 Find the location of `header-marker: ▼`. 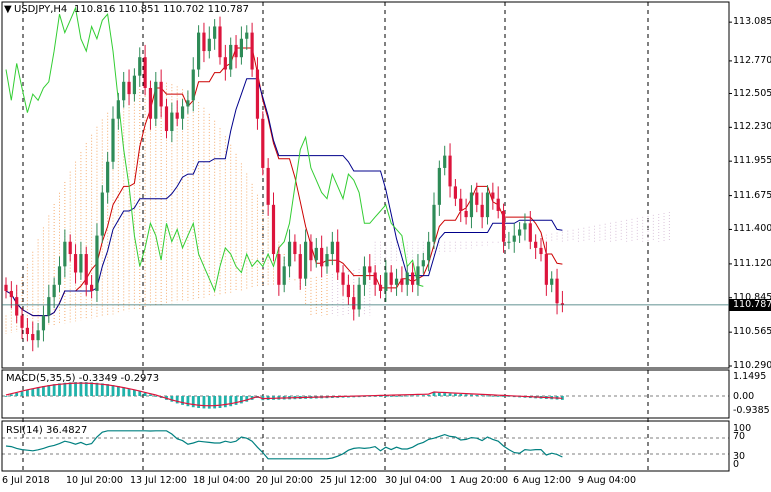

header-marker: ▼ is located at coordinates (8, 9).